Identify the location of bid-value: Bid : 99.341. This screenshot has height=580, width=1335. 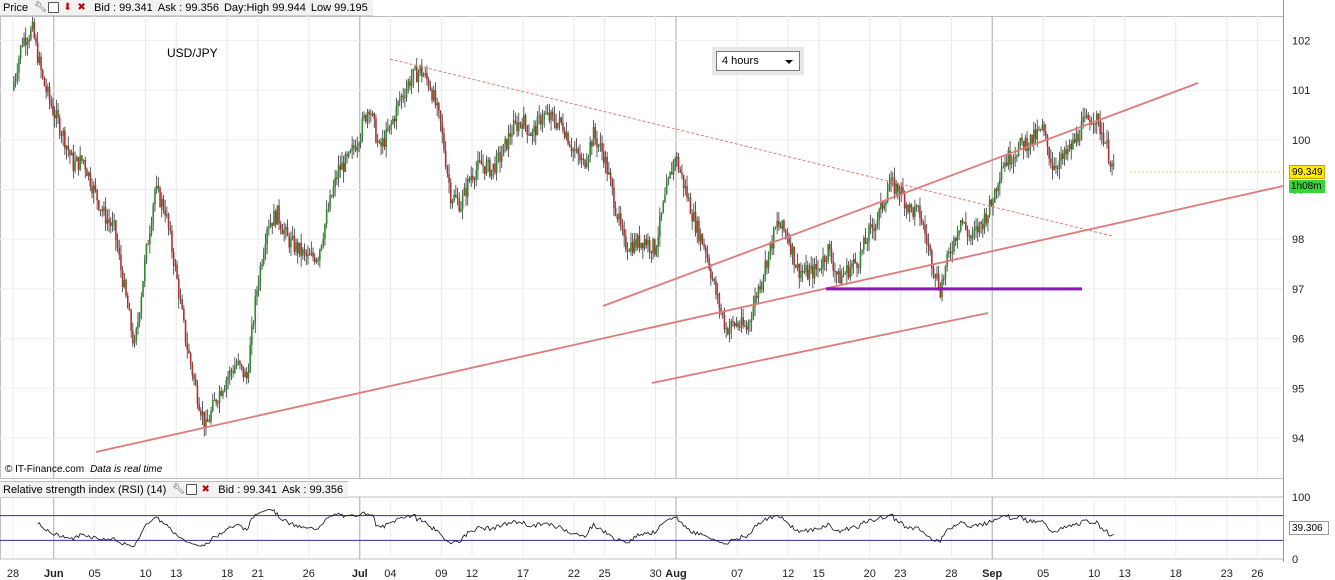
(123, 7).